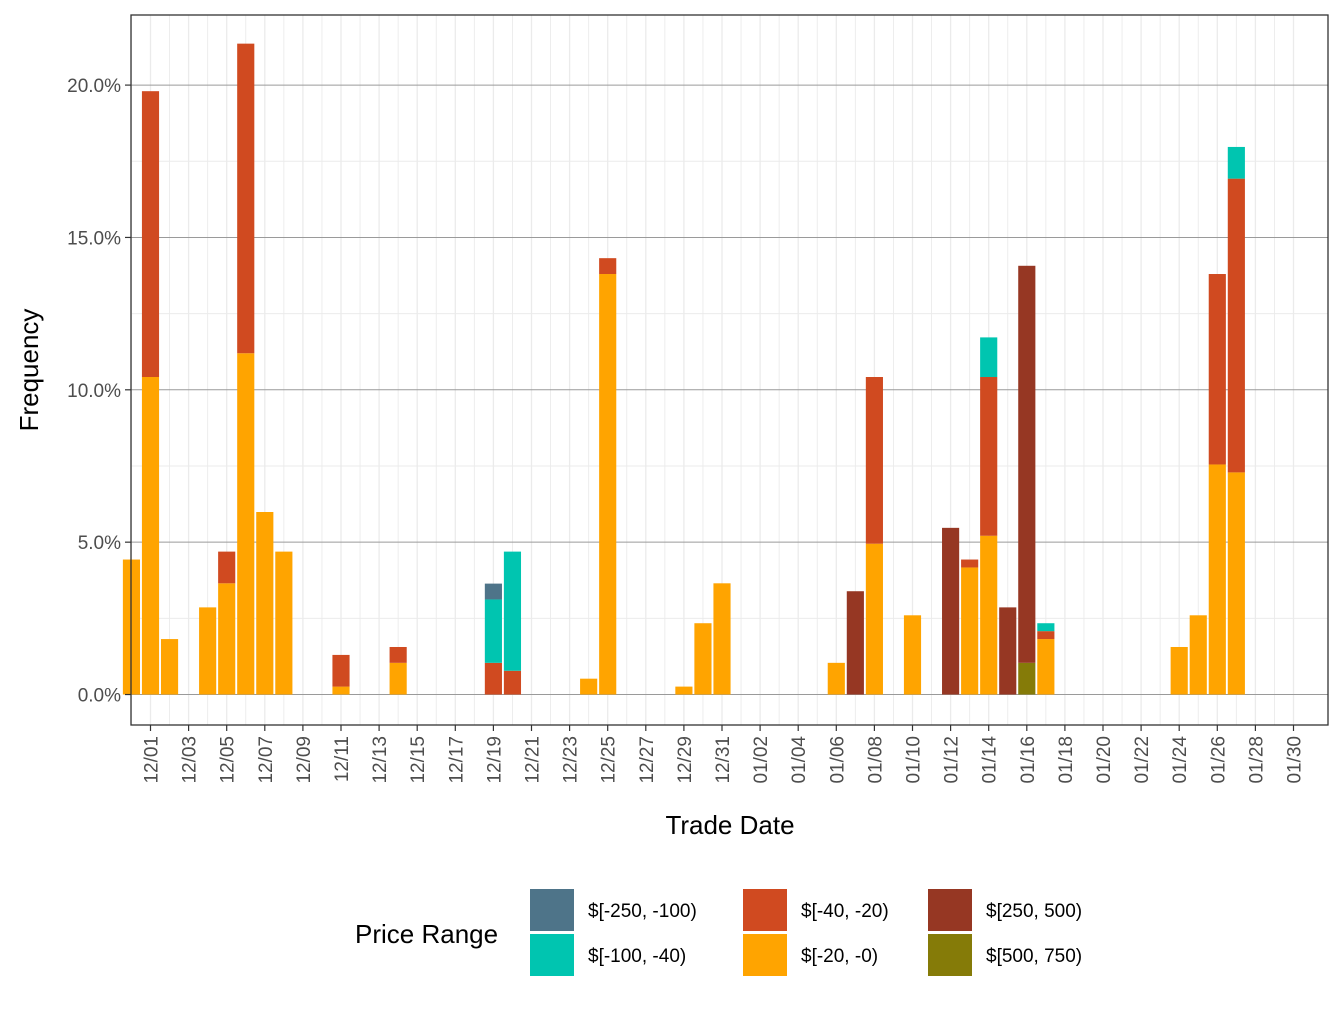 The height and width of the screenshot is (1013, 1344). I want to click on x-tick-label: 01/04, so click(799, 760).